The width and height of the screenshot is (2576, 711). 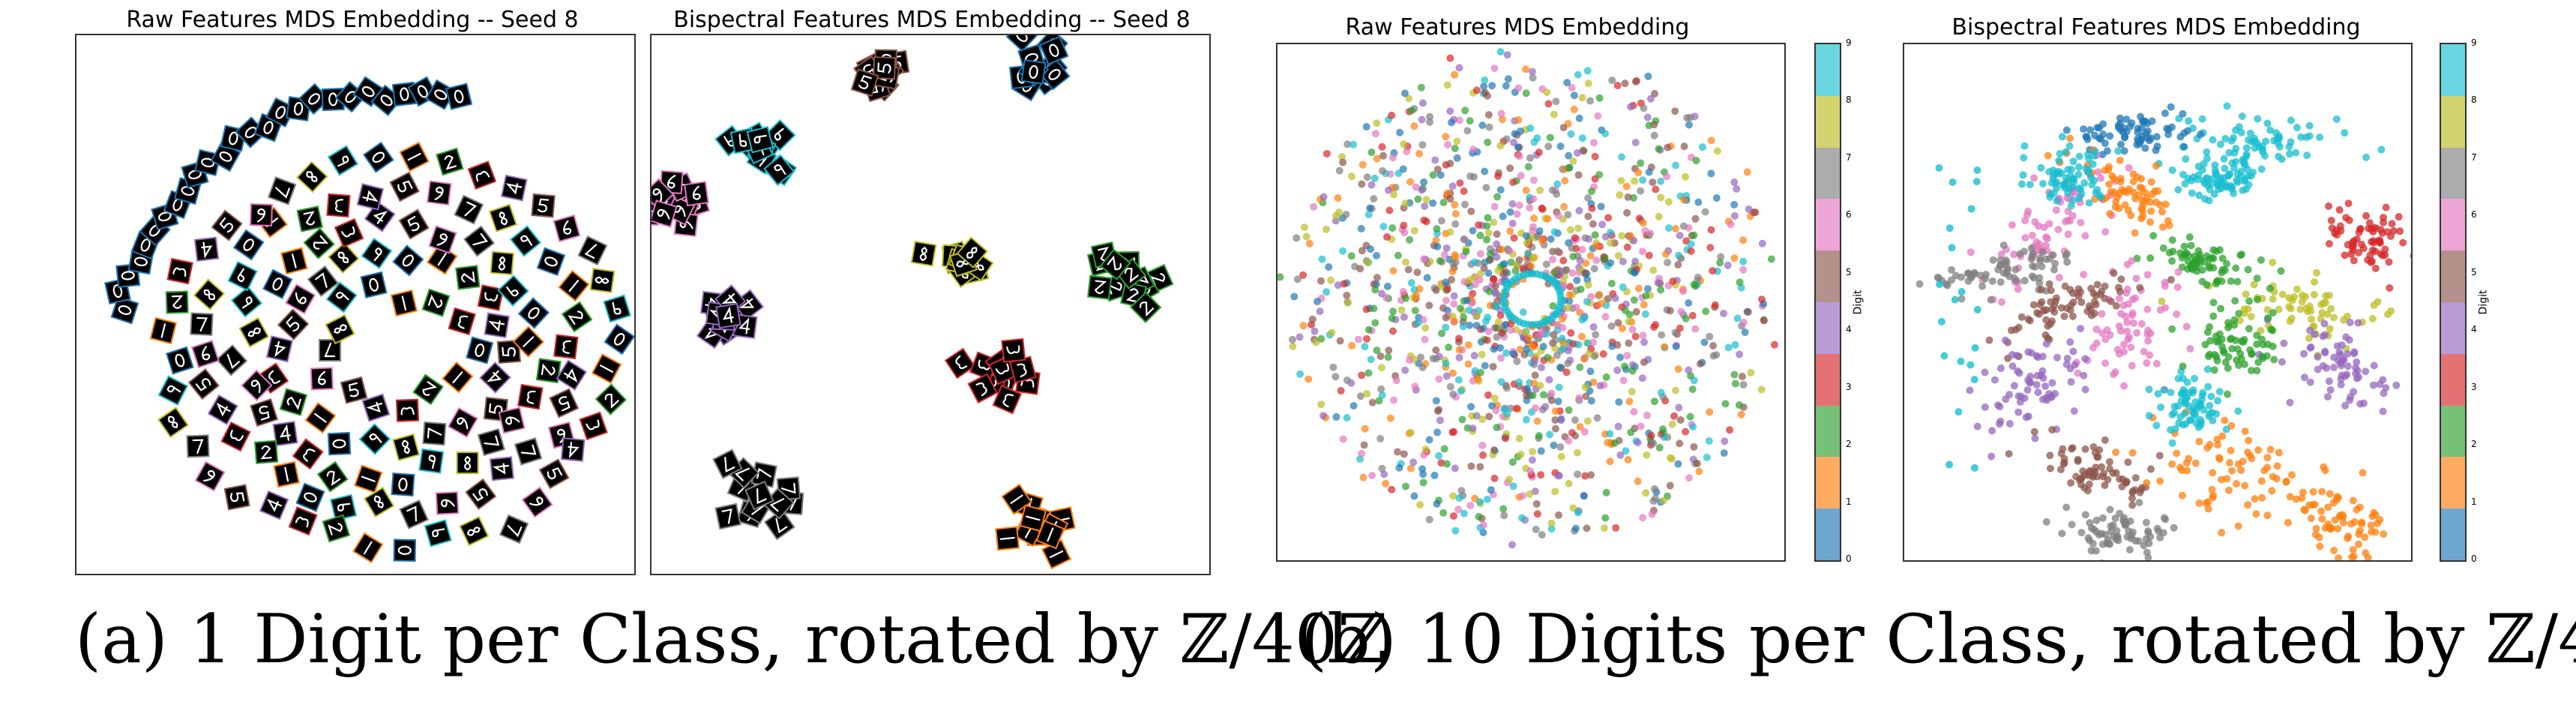 I want to click on colorbar-segment, so click(x=1828, y=431).